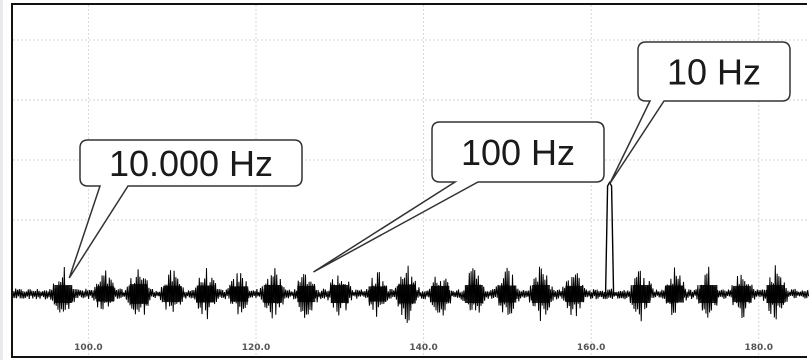 The width and height of the screenshot is (809, 360). What do you see at coordinates (191, 163) in the screenshot?
I see `callout-label: 10.000 Hz` at bounding box center [191, 163].